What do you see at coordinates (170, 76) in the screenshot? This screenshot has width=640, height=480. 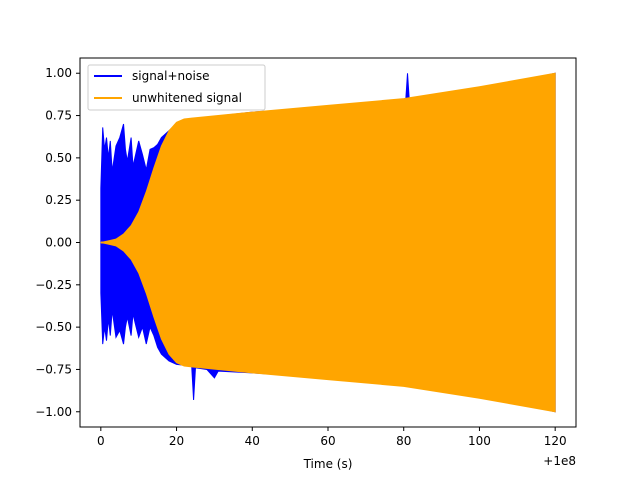 I see `legend-label-signal-noise: signal+noise` at bounding box center [170, 76].